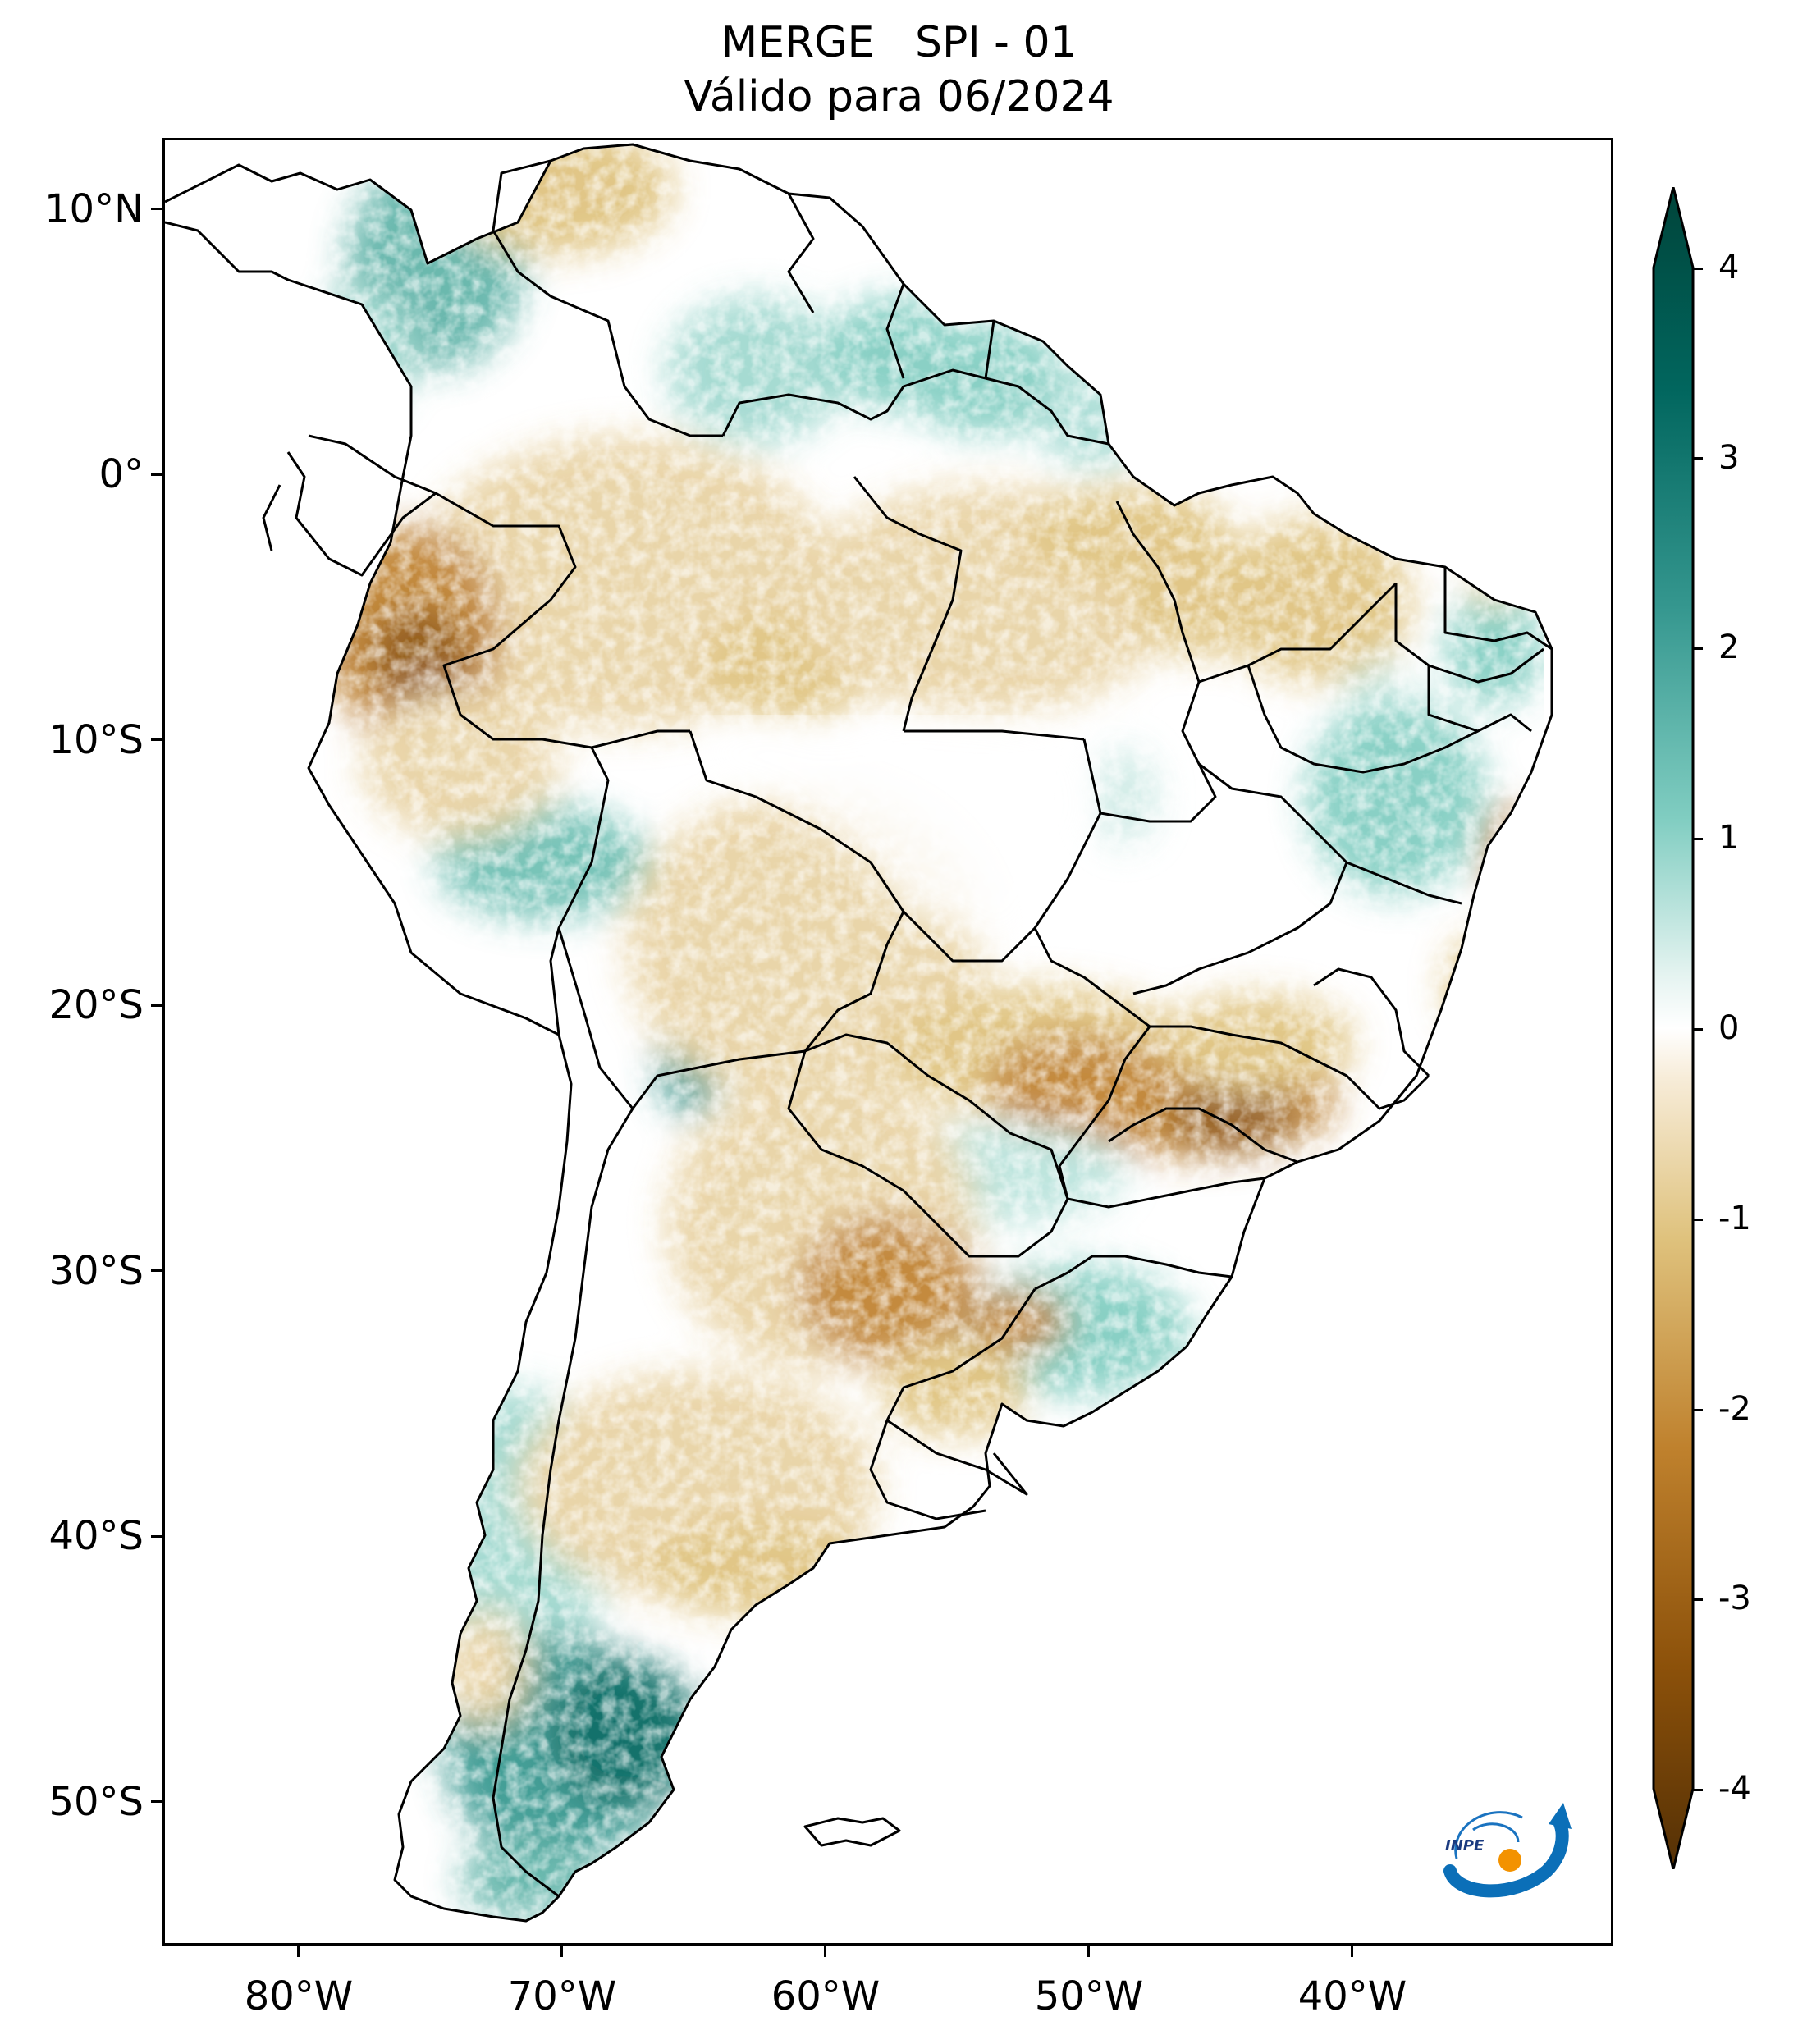  What do you see at coordinates (121, 474) in the screenshot?
I see `lat-label-0: 0°` at bounding box center [121, 474].